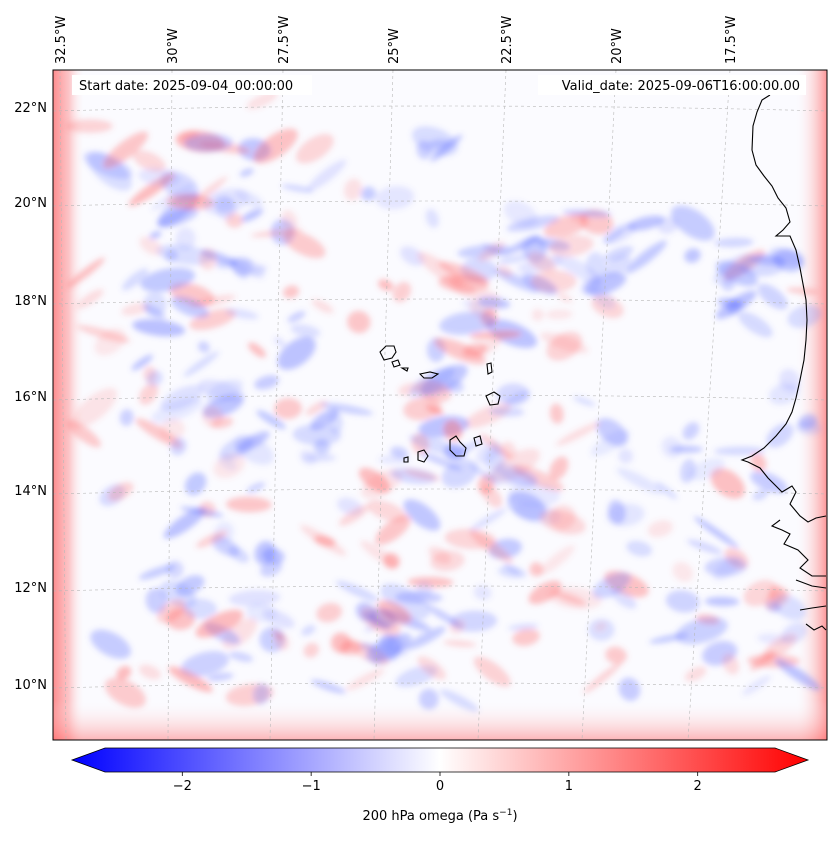 This screenshot has width=837, height=843. Describe the element at coordinates (30, 685) in the screenshot. I see `latitude-label: 10°N` at that location.